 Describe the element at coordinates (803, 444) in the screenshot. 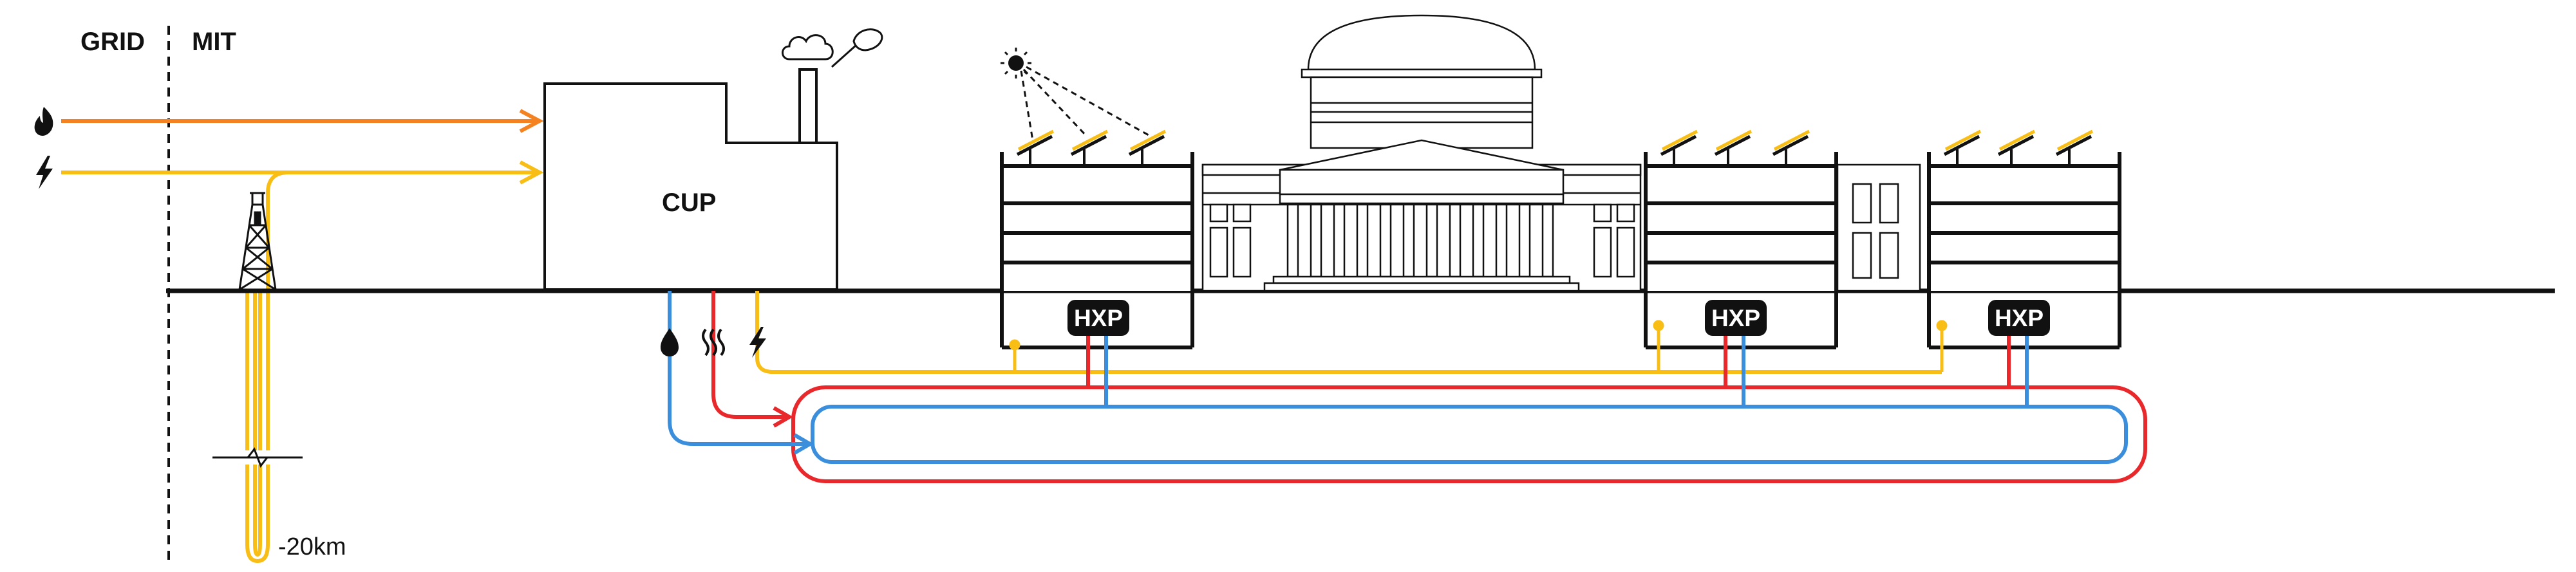

I see `water-feed-arrow` at that location.